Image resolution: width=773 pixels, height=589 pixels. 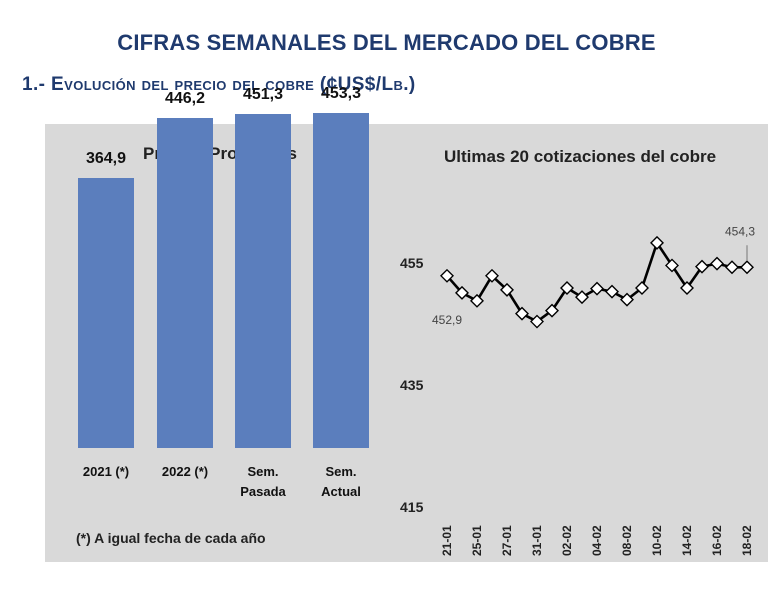 What do you see at coordinates (106, 471) in the screenshot?
I see `bar-category-label: 2021 (*)` at bounding box center [106, 471].